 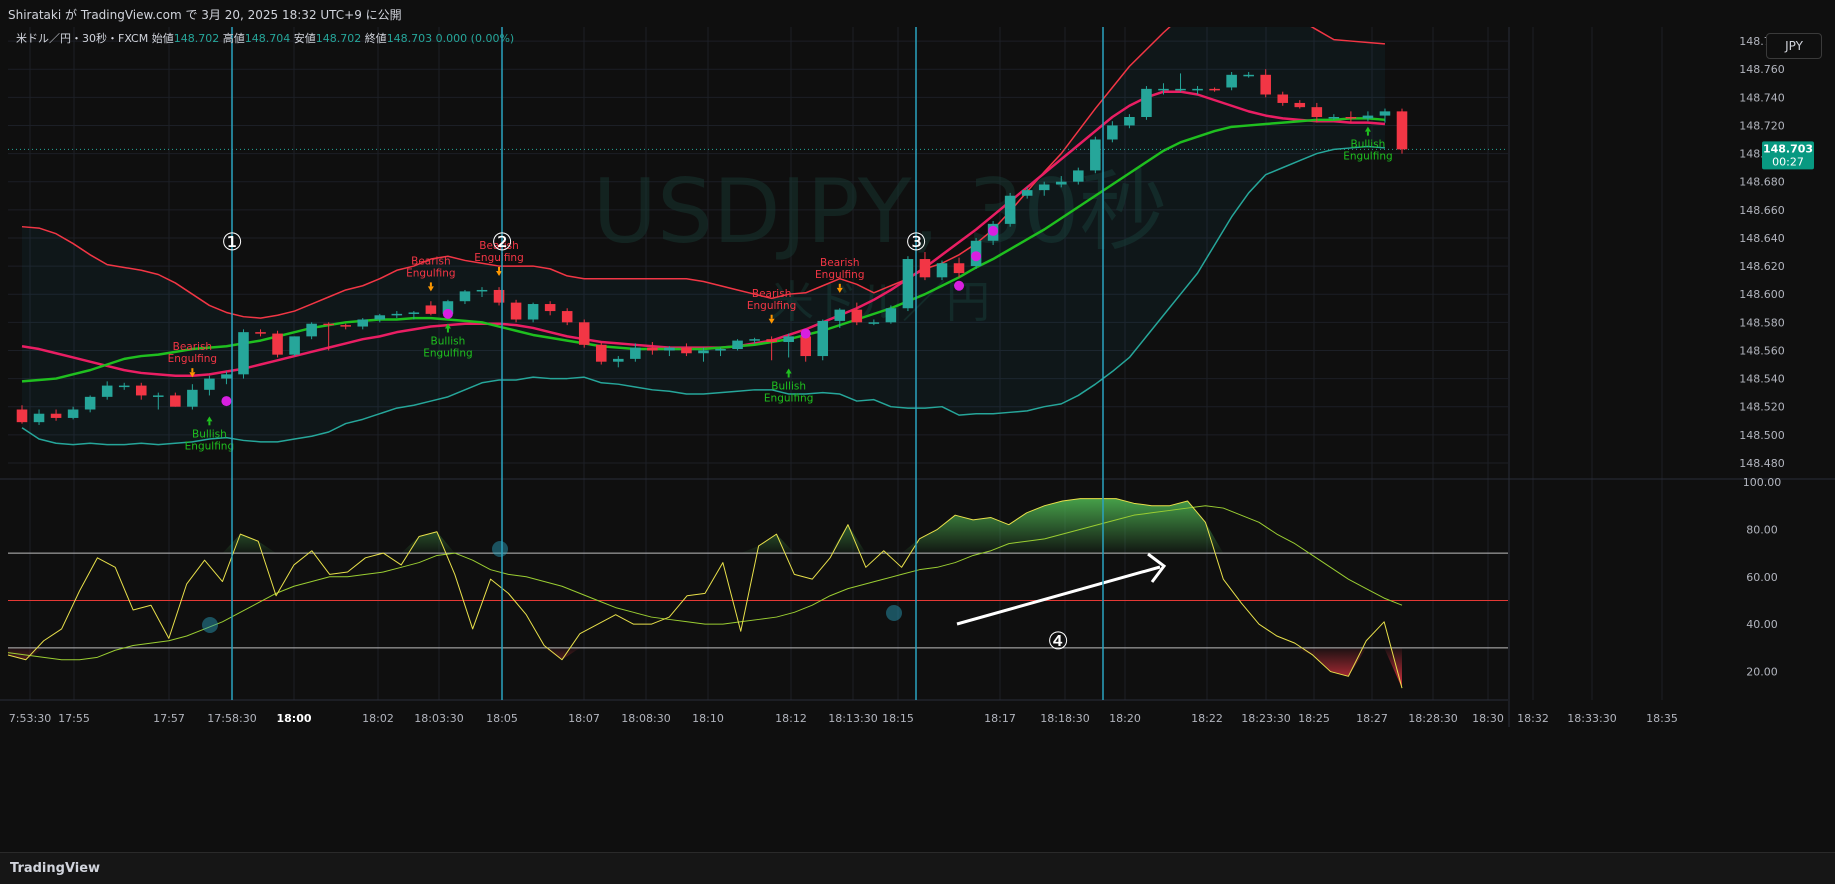 I want to click on time-tick-label: 7:53:30, so click(x=30, y=718).